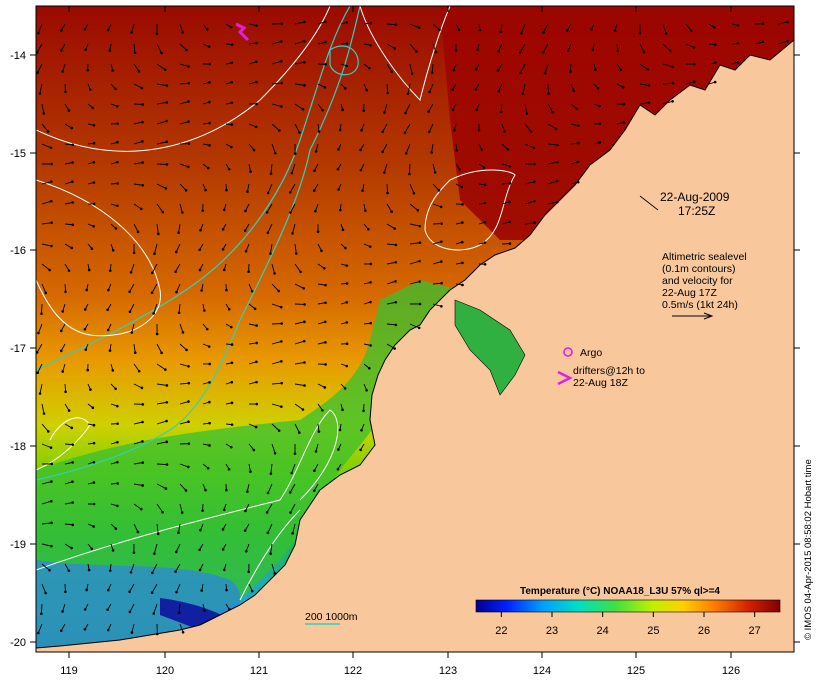 This screenshot has width=820, height=680. Describe the element at coordinates (609, 371) in the screenshot. I see `drifters-line1: drifters@12h to` at that location.